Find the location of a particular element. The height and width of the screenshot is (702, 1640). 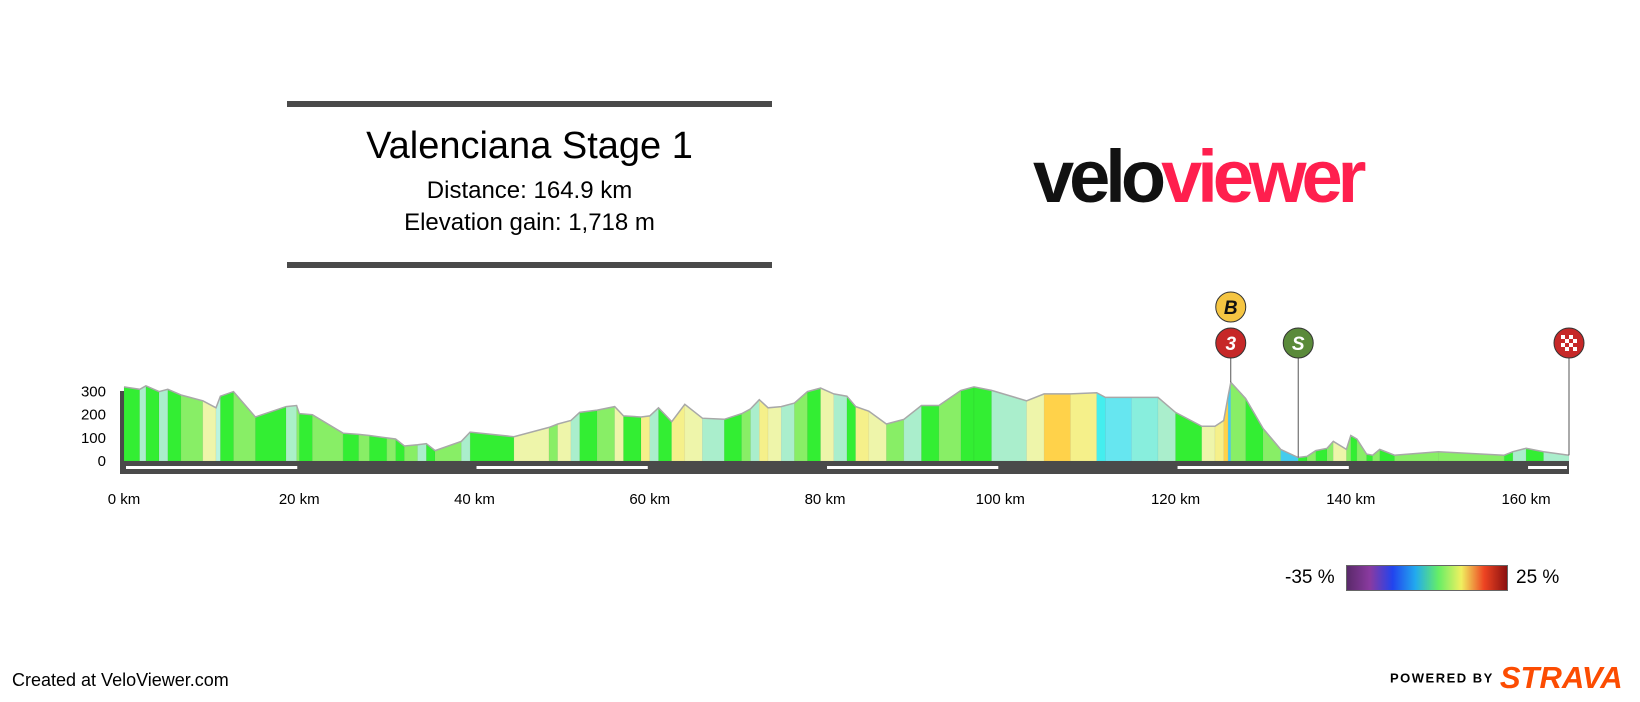

x-tick-label: 100 km is located at coordinates (1000, 499).